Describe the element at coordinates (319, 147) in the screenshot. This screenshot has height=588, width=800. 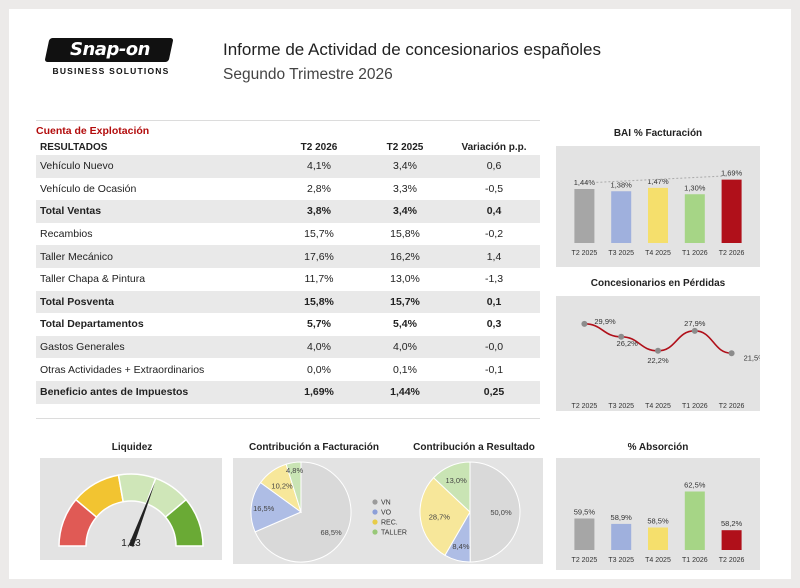
I see `header-t2-2026: T2 2026` at that location.